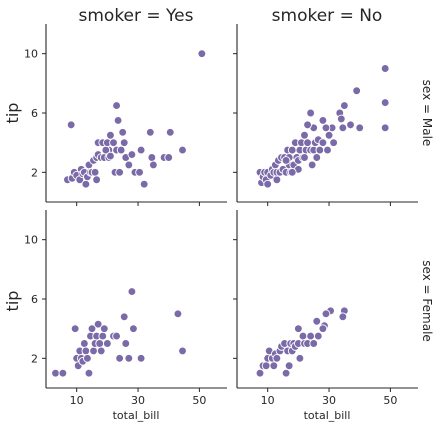  I want to click on x-tick-label: 30, so click(329, 400).